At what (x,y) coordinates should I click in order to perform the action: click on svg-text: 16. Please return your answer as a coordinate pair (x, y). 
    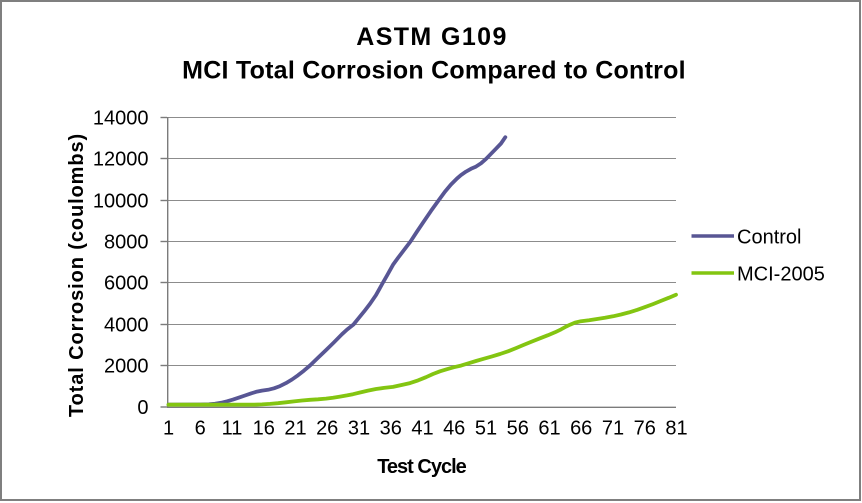
    Looking at the image, I should click on (264, 429).